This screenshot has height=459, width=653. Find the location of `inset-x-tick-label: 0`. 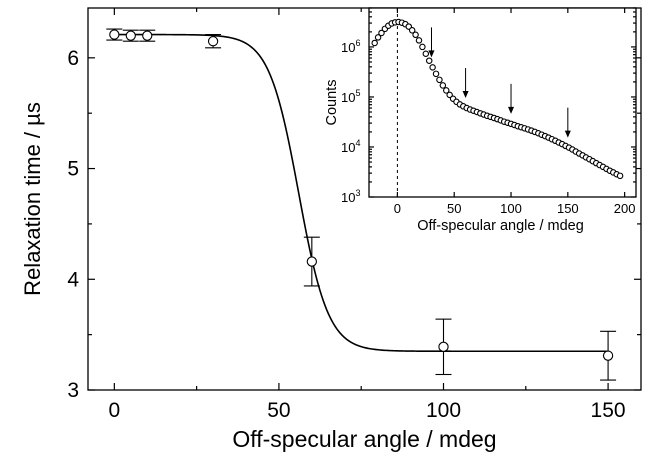

inset-x-tick-label: 0 is located at coordinates (397, 208).